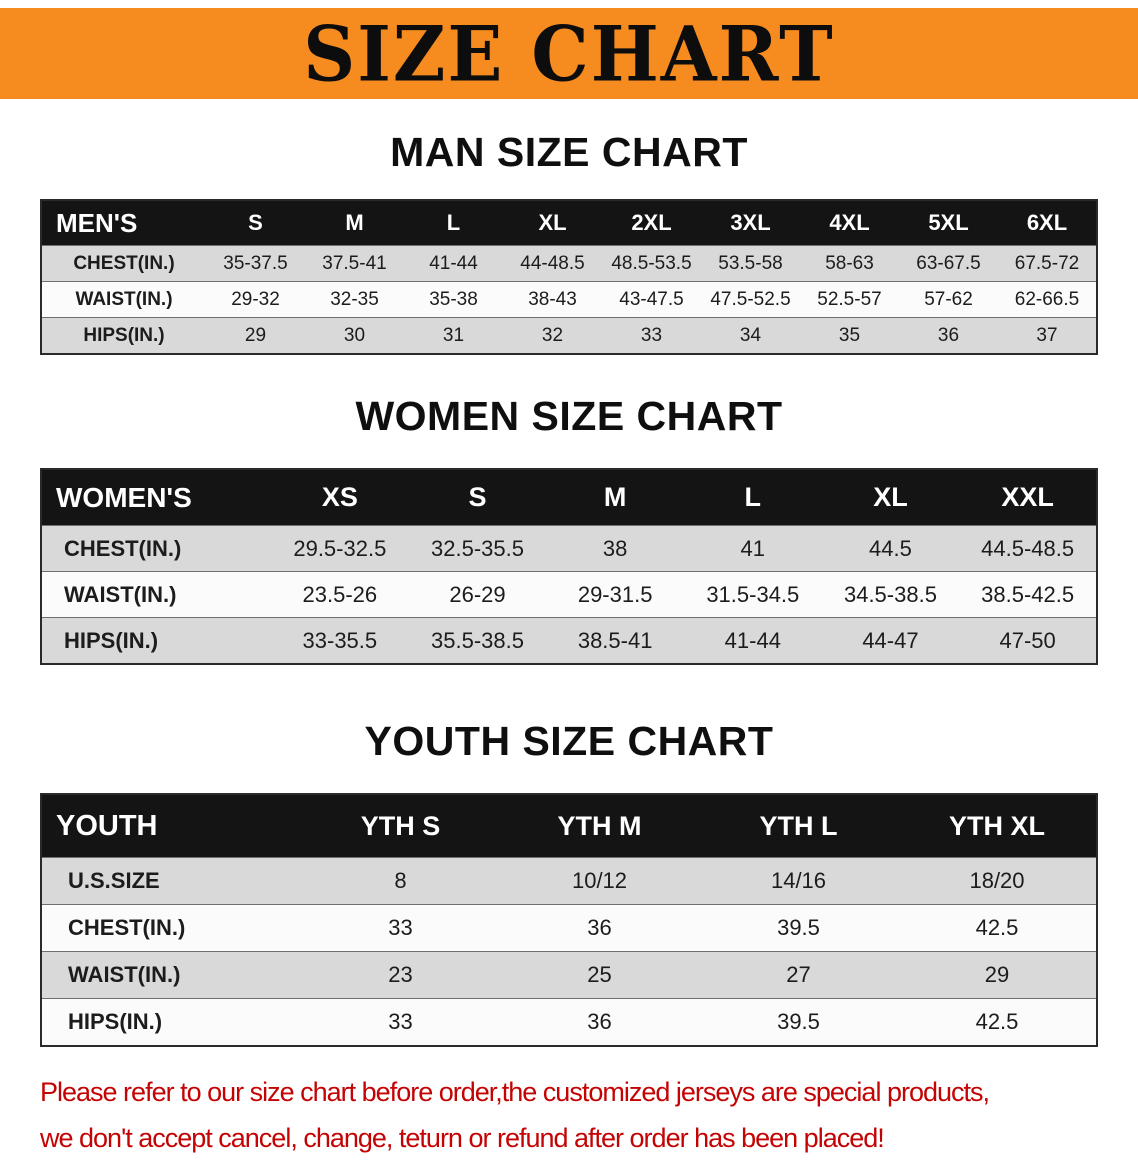 The image size is (1138, 1161). Describe the element at coordinates (354, 335) in the screenshot. I see `measurement-value-cell: 30` at that location.